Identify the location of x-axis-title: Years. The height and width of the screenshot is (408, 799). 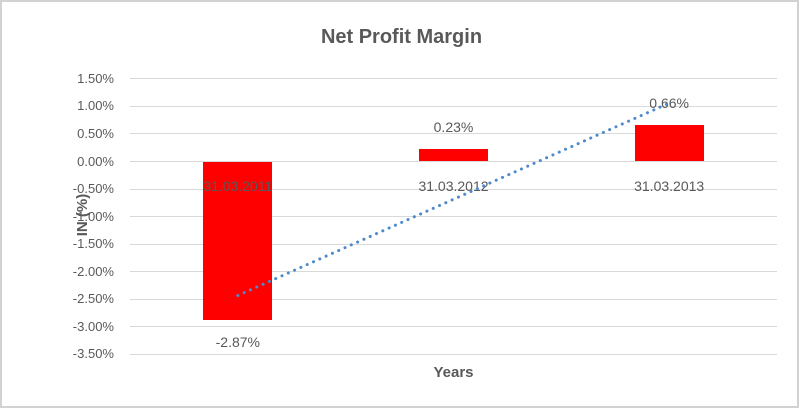
(453, 372).